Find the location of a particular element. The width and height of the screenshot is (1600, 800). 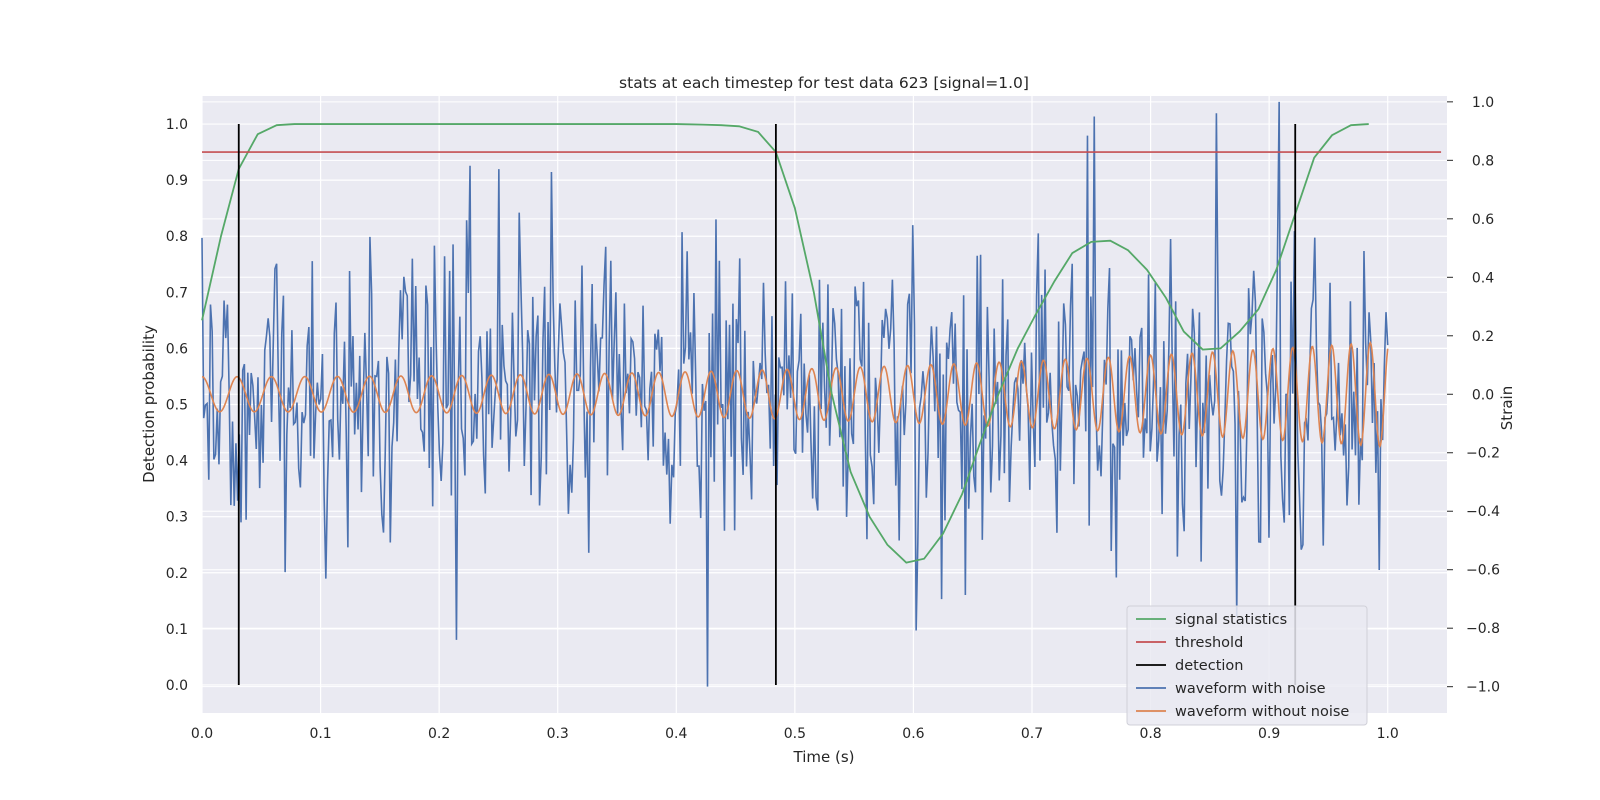

y-axis-right-ticks: −1.0 −0.8 −0.6 −0.4 −0.2 0.0 0.2 0.4 0.6 0.8 1.0 is located at coordinates (1473, 395).